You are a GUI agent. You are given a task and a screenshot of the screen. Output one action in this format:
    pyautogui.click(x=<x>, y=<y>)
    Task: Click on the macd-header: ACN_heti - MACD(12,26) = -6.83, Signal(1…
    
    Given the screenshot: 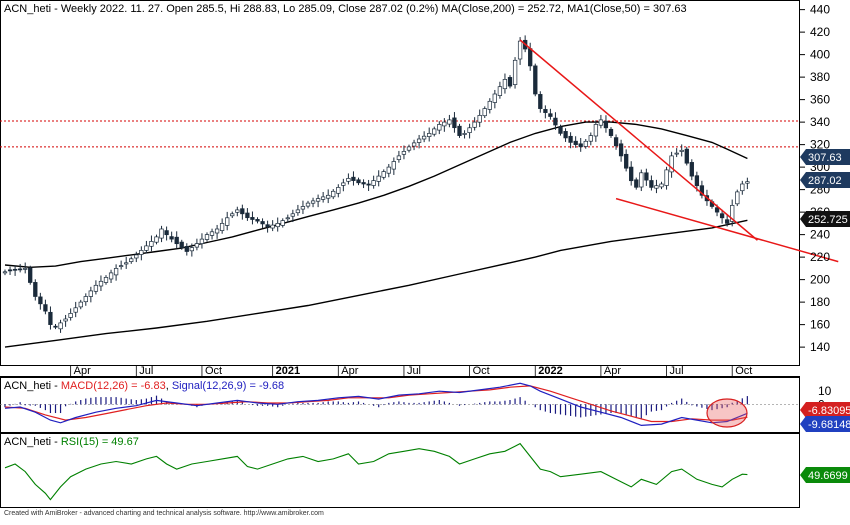 What is the action you would take?
    pyautogui.click(x=144, y=386)
    